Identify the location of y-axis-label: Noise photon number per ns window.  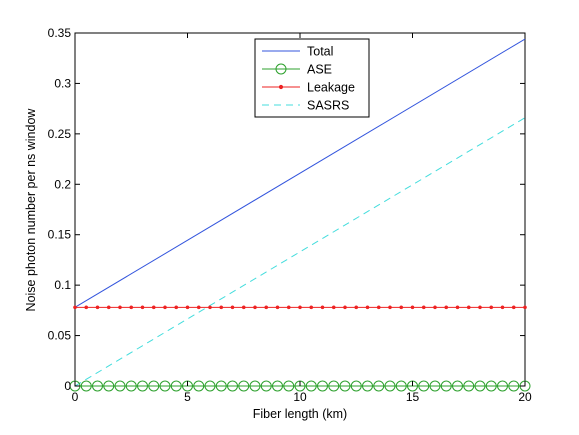
(31, 210).